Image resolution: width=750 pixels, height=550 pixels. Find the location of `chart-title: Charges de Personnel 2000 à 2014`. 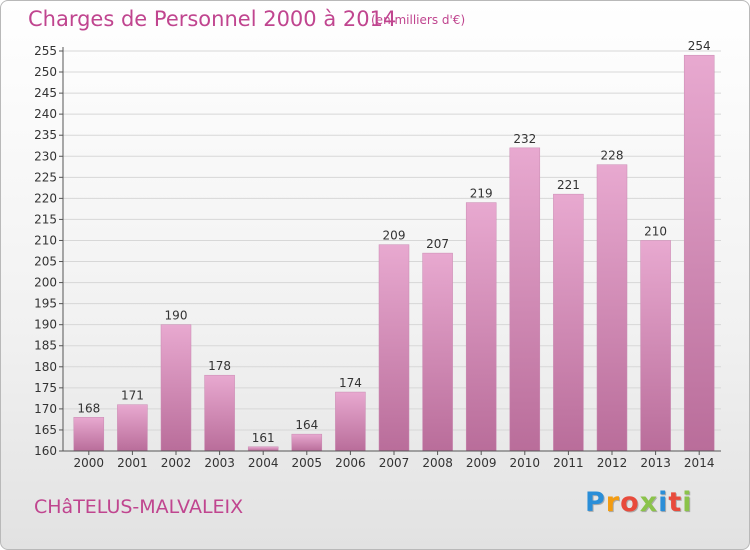

chart-title: Charges de Personnel 2000 à 2014 is located at coordinates (212, 19).